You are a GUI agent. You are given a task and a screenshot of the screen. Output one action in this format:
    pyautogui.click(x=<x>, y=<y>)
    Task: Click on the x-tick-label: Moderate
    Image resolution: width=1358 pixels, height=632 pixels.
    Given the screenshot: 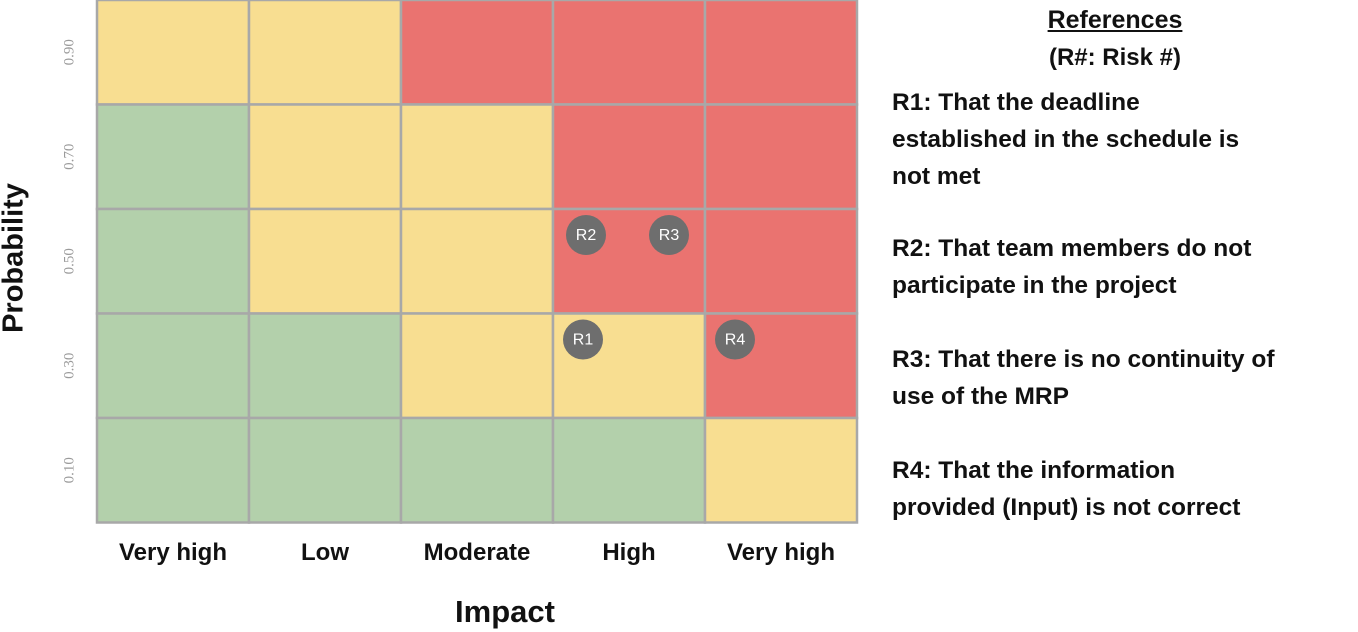 What is the action you would take?
    pyautogui.click(x=477, y=552)
    